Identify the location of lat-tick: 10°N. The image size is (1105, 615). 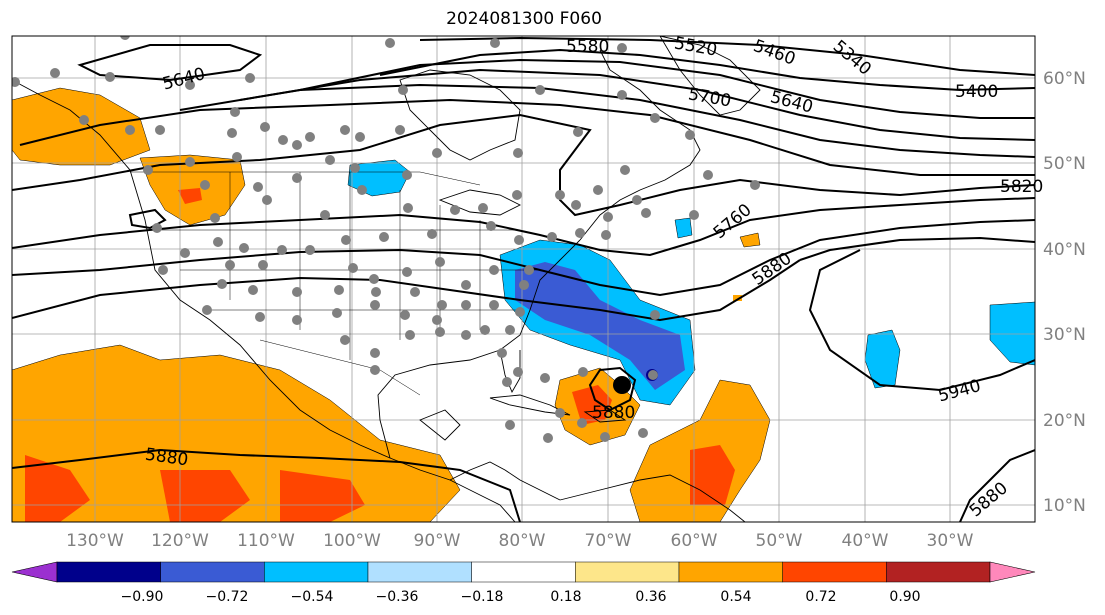
(1064, 506).